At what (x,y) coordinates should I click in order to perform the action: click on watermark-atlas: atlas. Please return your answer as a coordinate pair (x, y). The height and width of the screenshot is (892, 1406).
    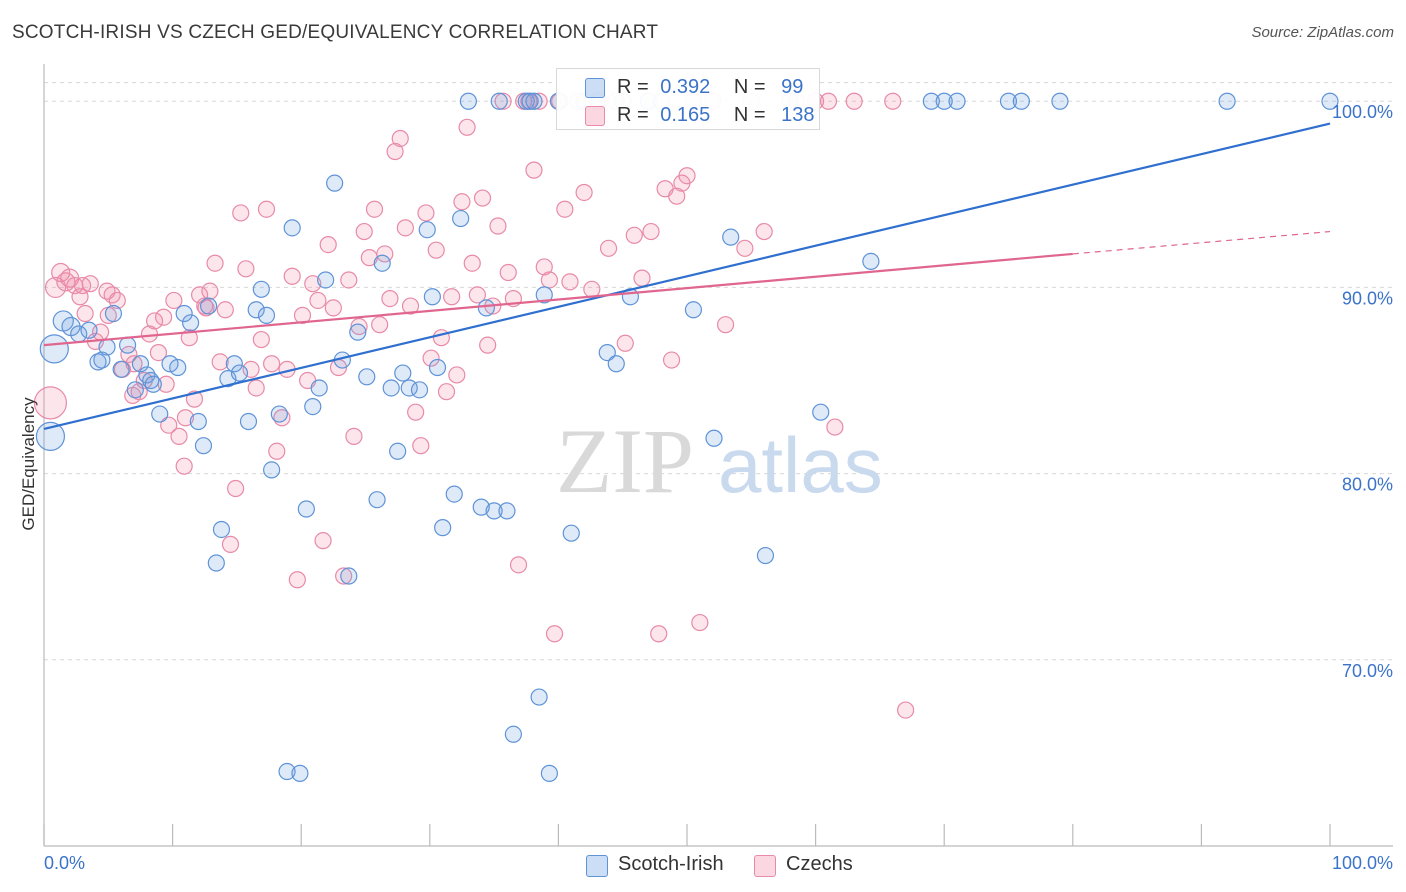
    Looking at the image, I should click on (800, 465).